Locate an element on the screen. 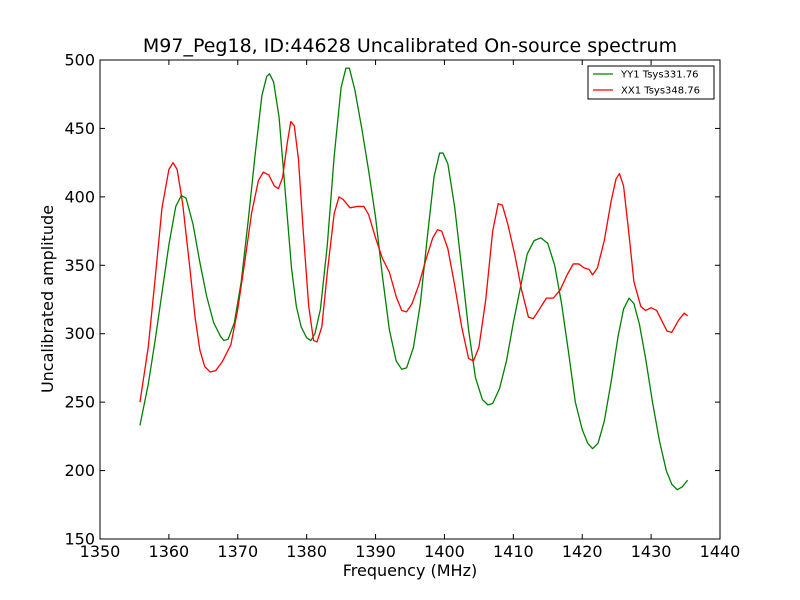  x-tick-label: 1370 is located at coordinates (237, 551).